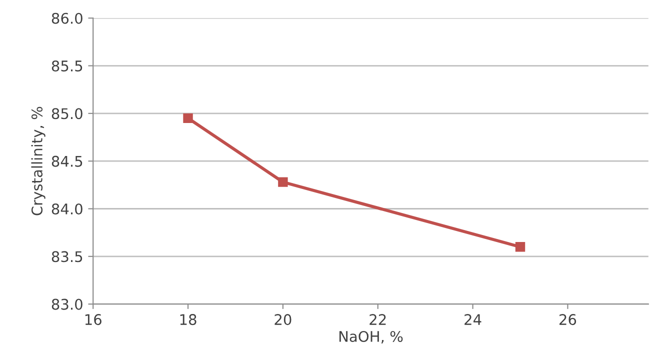  What do you see at coordinates (67, 114) in the screenshot?
I see `y-tick-label: 85.0` at bounding box center [67, 114].